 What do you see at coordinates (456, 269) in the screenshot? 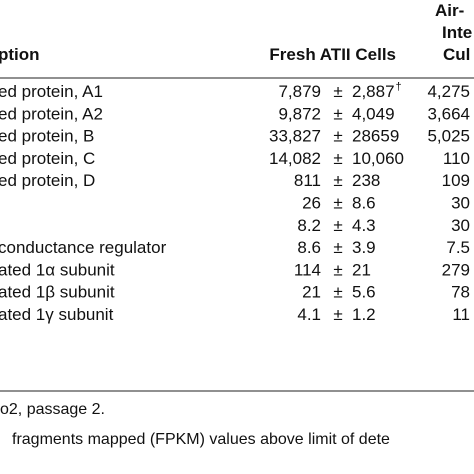
I see `other-cell: 279` at bounding box center [456, 269].